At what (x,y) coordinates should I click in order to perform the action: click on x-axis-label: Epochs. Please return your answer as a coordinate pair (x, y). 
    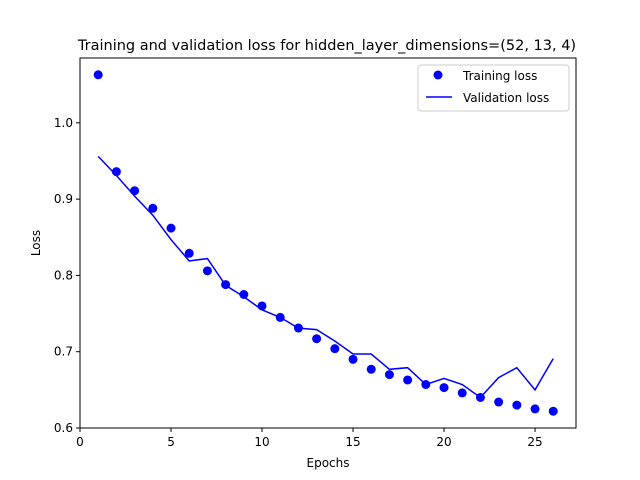
    Looking at the image, I should click on (328, 463).